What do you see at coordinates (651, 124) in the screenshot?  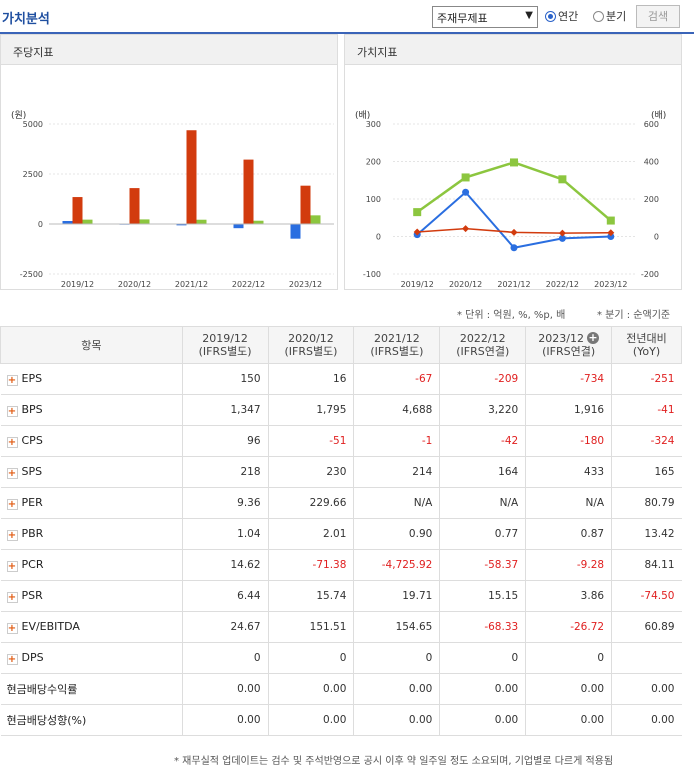 I see `right-tick-label: 600` at bounding box center [651, 124].